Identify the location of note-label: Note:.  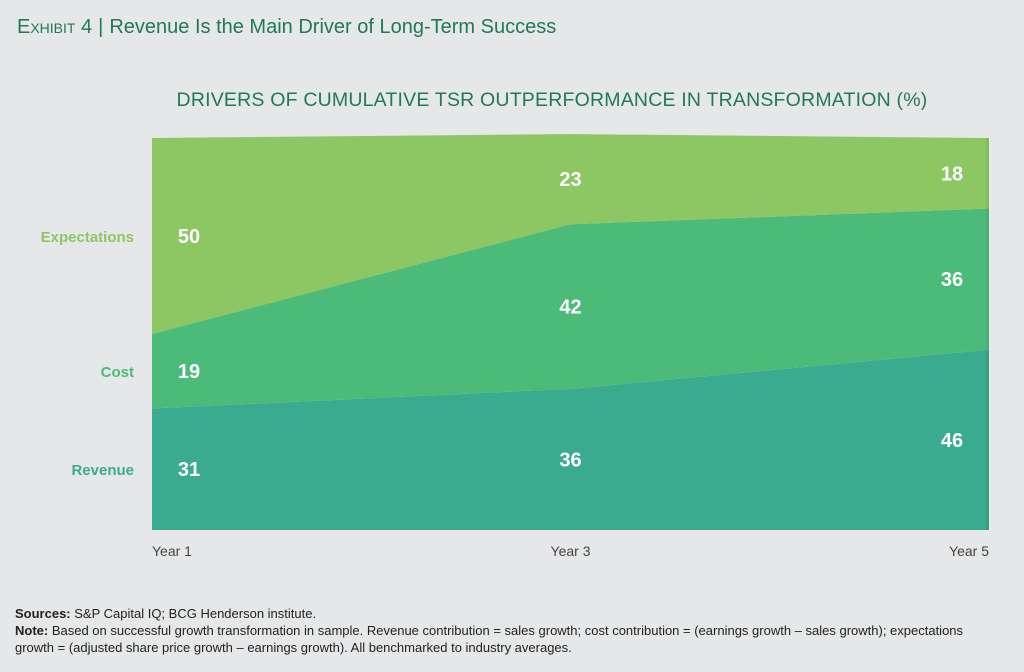
(32, 630).